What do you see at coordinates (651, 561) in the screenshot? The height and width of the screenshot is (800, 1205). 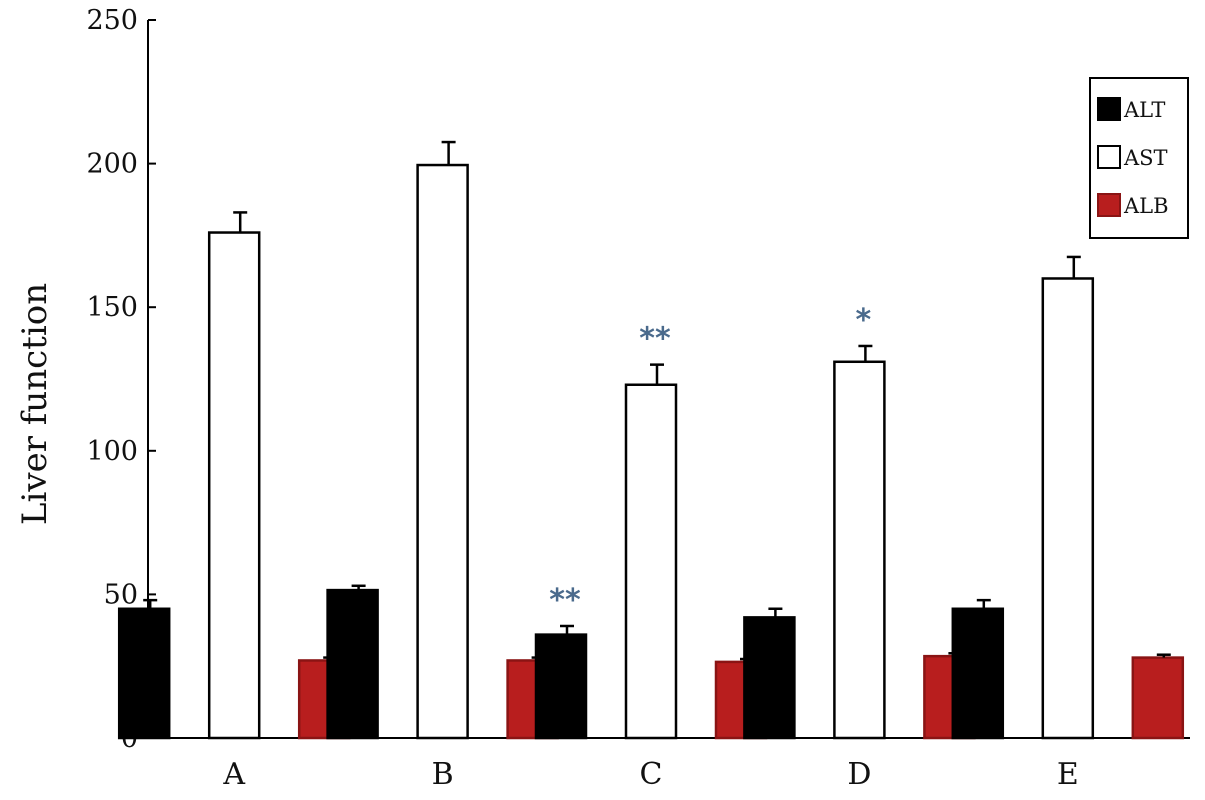 I see `bar-ast-c` at bounding box center [651, 561].